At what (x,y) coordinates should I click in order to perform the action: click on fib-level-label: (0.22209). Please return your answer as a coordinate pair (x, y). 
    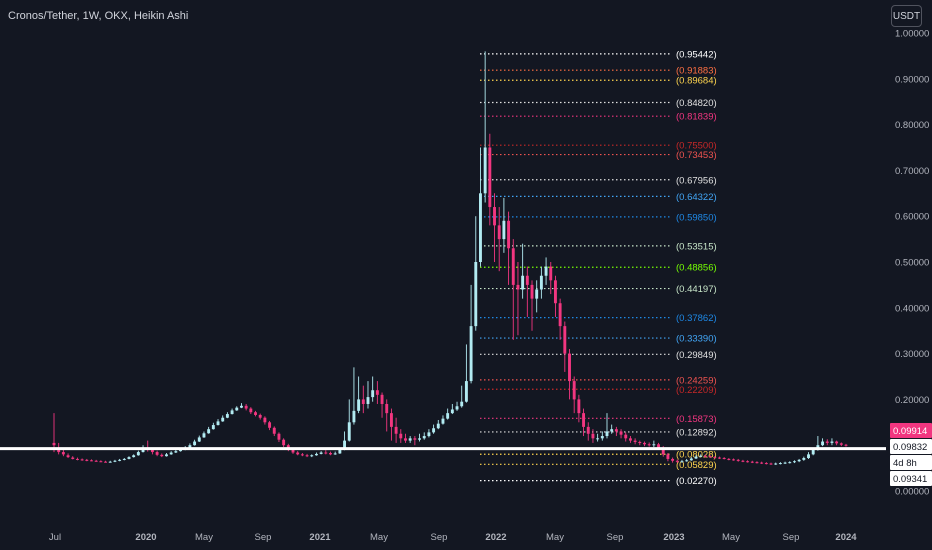
    Looking at the image, I should click on (696, 390).